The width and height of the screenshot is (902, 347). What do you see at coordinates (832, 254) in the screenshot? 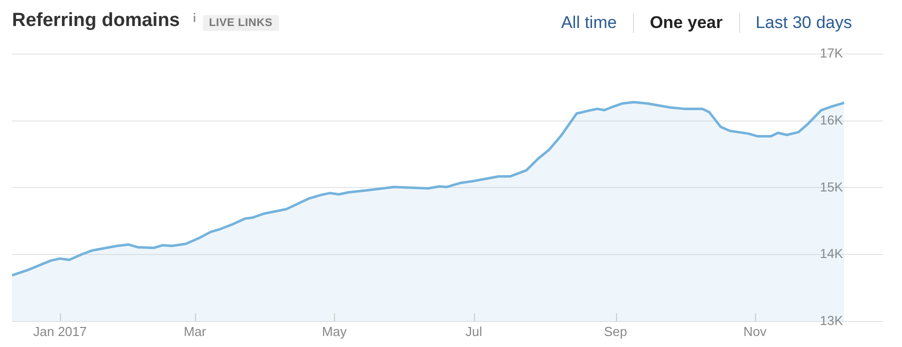
I see `y-tick-label: 14K` at bounding box center [832, 254].